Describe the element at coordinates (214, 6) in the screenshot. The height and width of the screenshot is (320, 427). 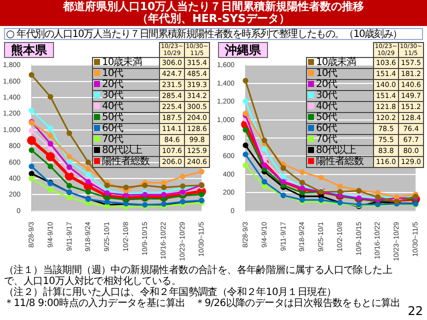
I see `text: 都道府県別人口10万人当たり７日間累積新規陽性者数の推移` at that location.